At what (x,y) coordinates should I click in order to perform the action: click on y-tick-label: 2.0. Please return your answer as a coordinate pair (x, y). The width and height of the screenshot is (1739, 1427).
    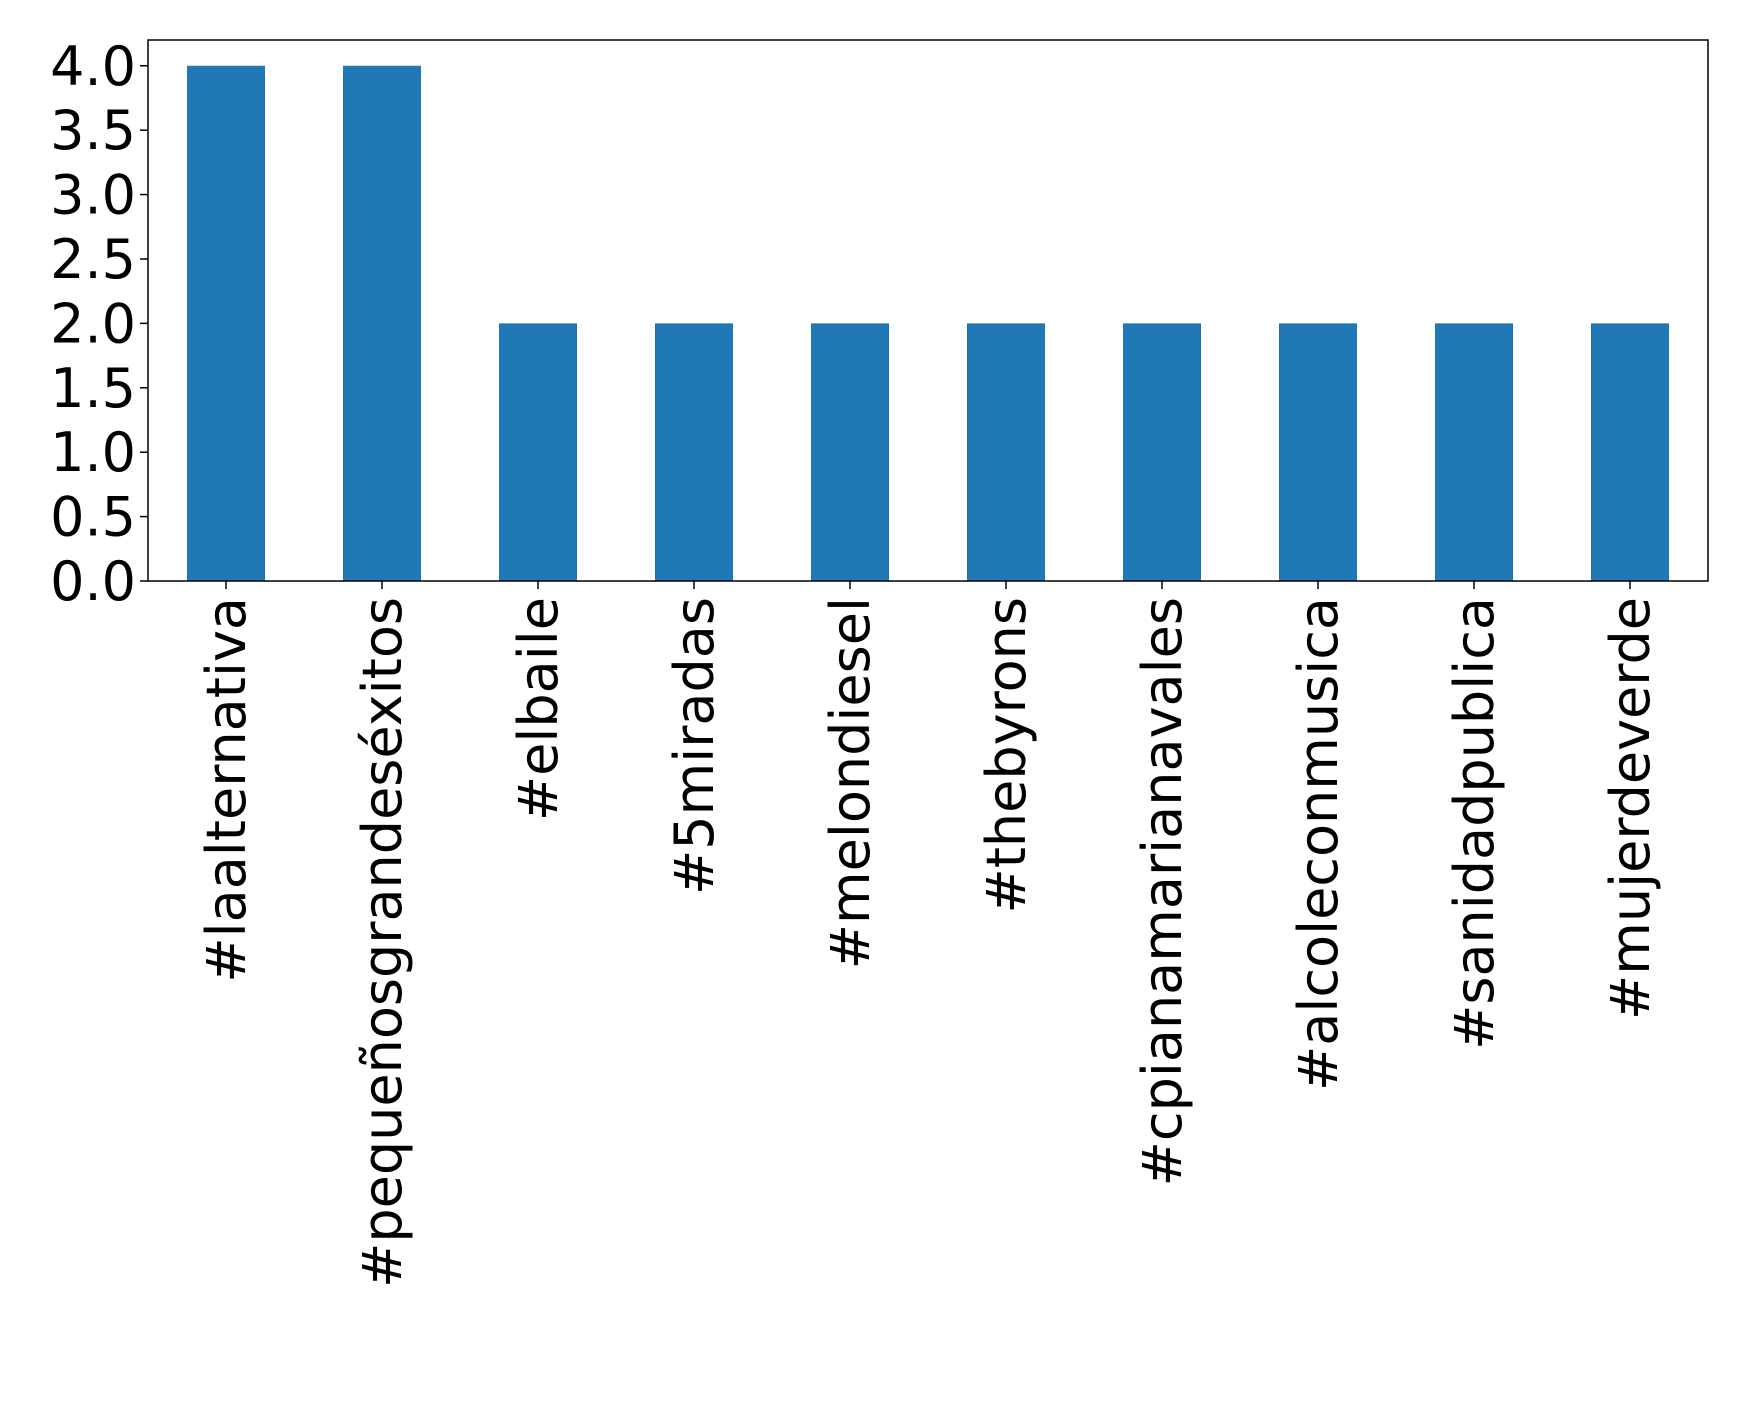
    Looking at the image, I should click on (93, 323).